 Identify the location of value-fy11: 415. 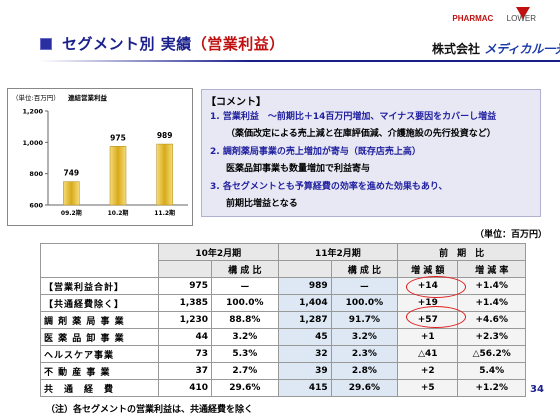
(304, 388).